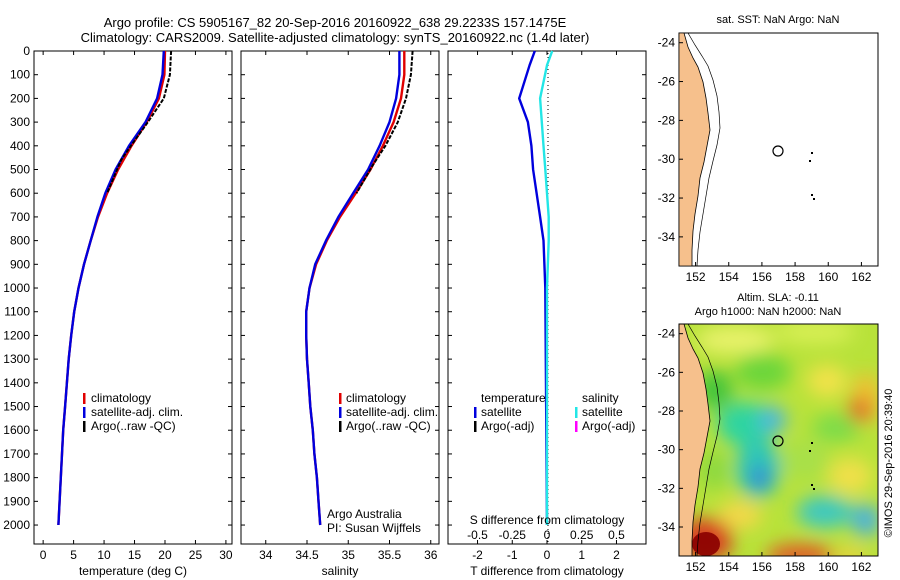 This screenshot has width=900, height=580. What do you see at coordinates (307, 555) in the screenshot?
I see `x-tick-label: 34.5` at bounding box center [307, 555].